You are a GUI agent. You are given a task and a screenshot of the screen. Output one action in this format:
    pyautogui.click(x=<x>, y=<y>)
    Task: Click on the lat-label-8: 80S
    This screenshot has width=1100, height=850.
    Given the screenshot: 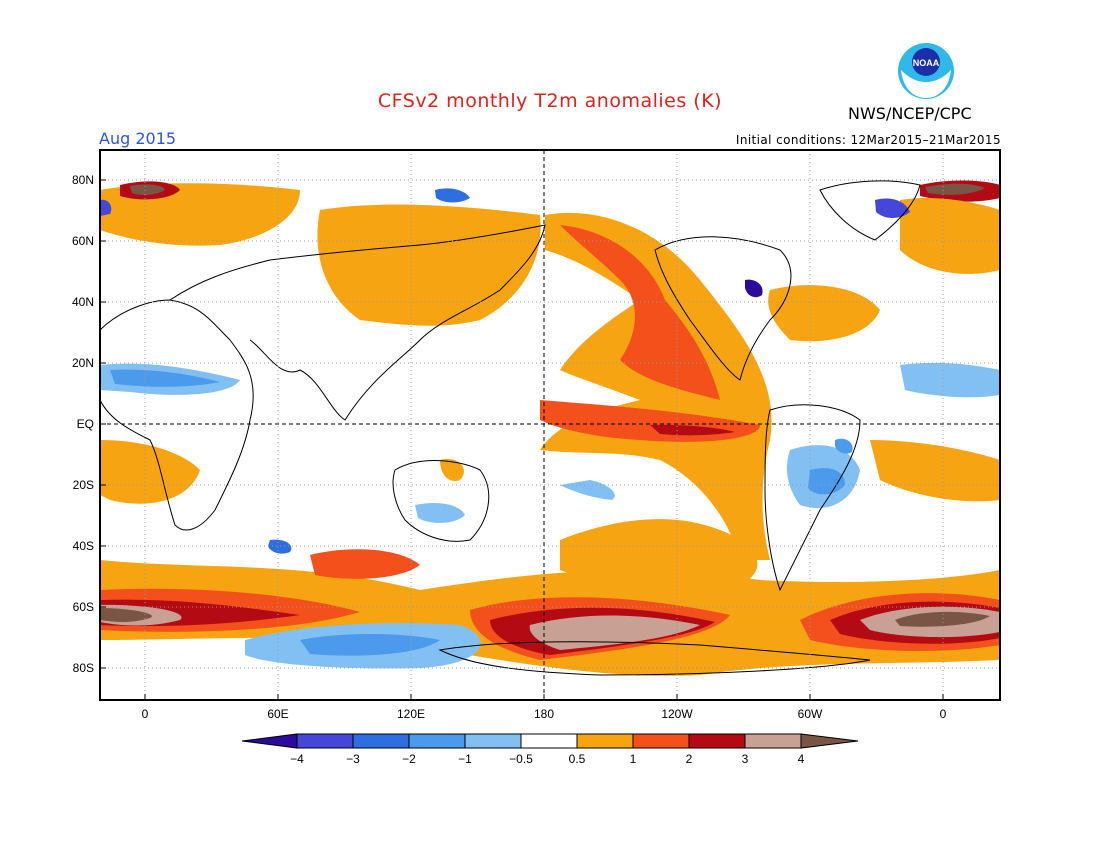 What is the action you would take?
    pyautogui.click(x=83, y=668)
    